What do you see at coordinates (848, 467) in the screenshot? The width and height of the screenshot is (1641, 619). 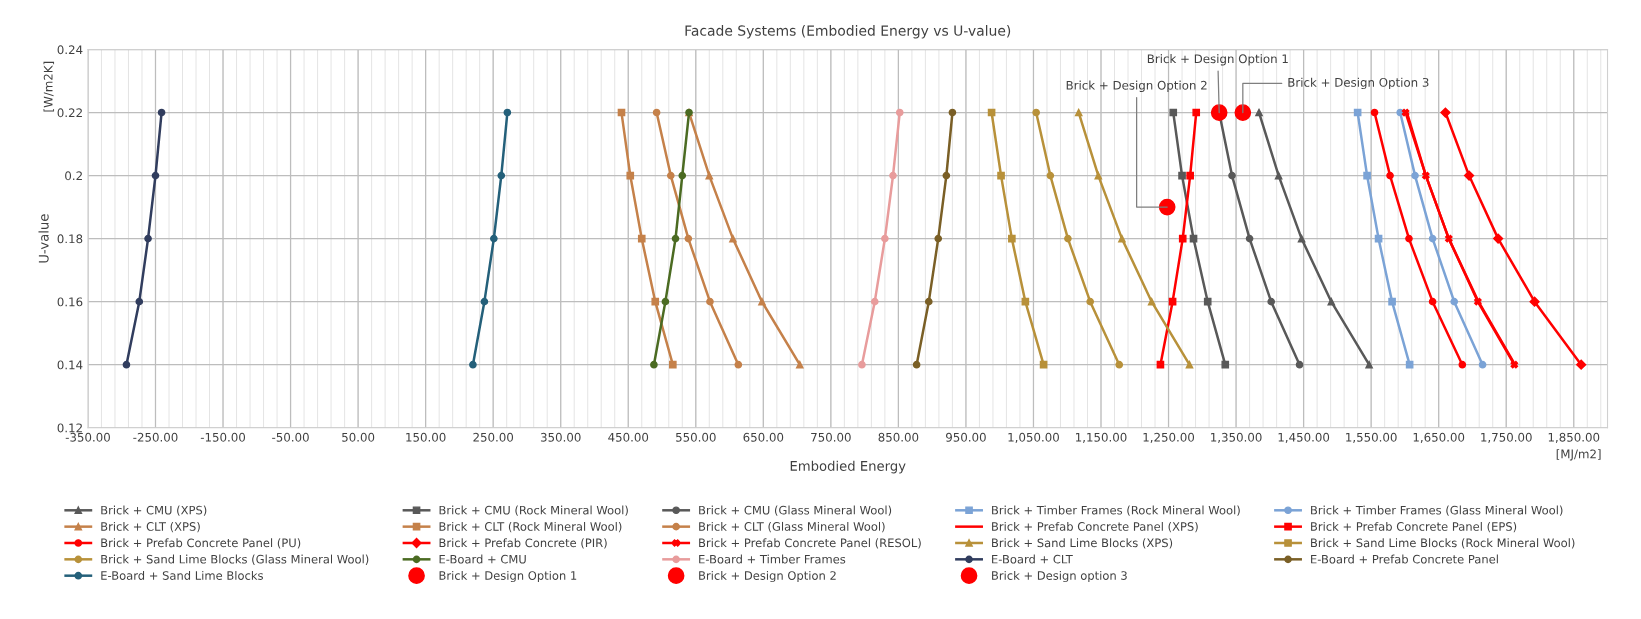 I see `x-axis-title: Embodied Energy` at bounding box center [848, 467].